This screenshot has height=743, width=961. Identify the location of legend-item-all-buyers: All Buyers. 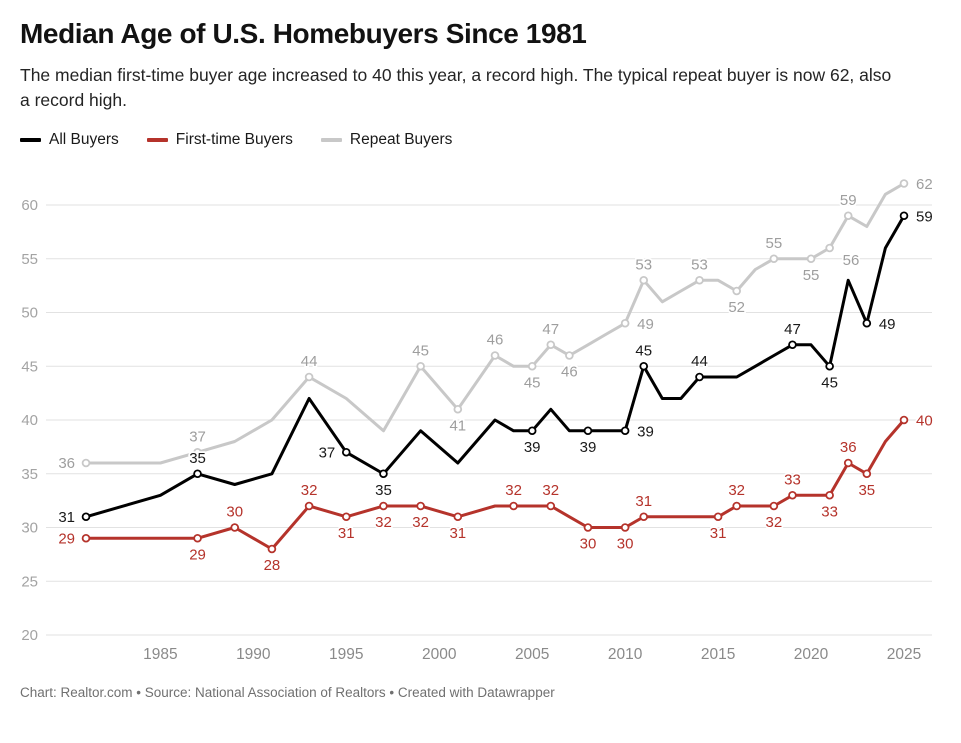
(69, 140).